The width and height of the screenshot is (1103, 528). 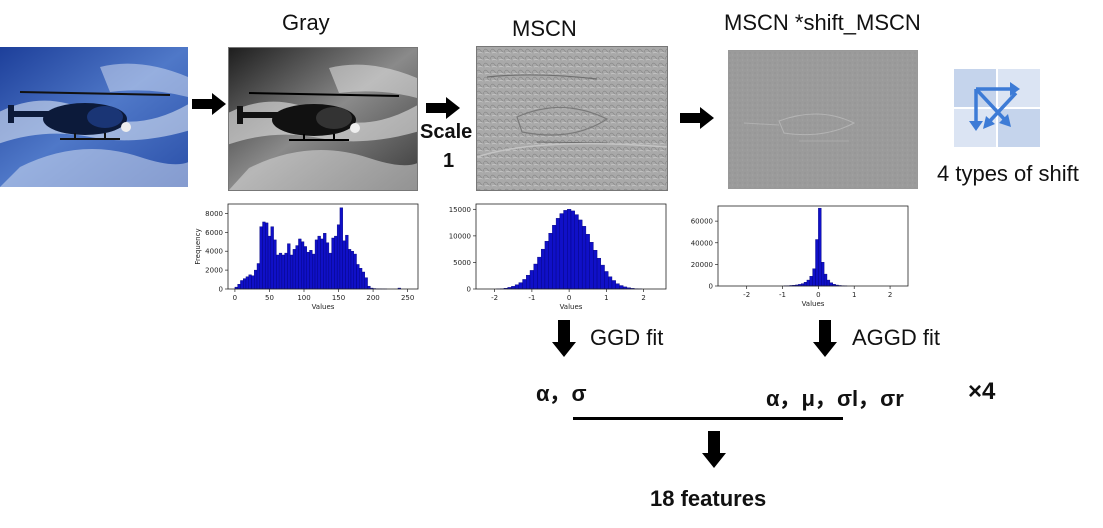 I want to click on helicopter-gray-image, so click(x=324, y=119).